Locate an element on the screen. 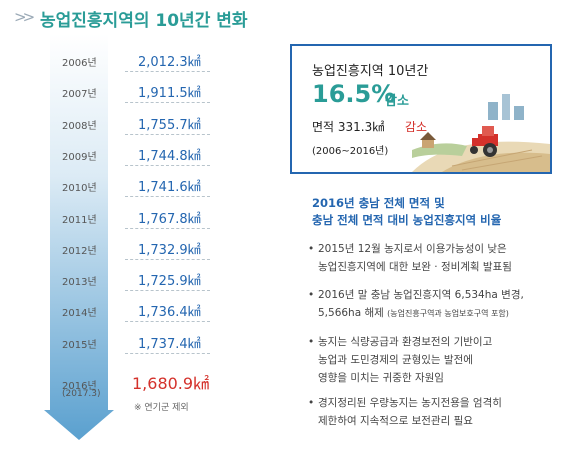 This screenshot has height=450, width=567. bullet-line: 농지는 식량공급과 환경보전의 기반이고 is located at coordinates (405, 342).